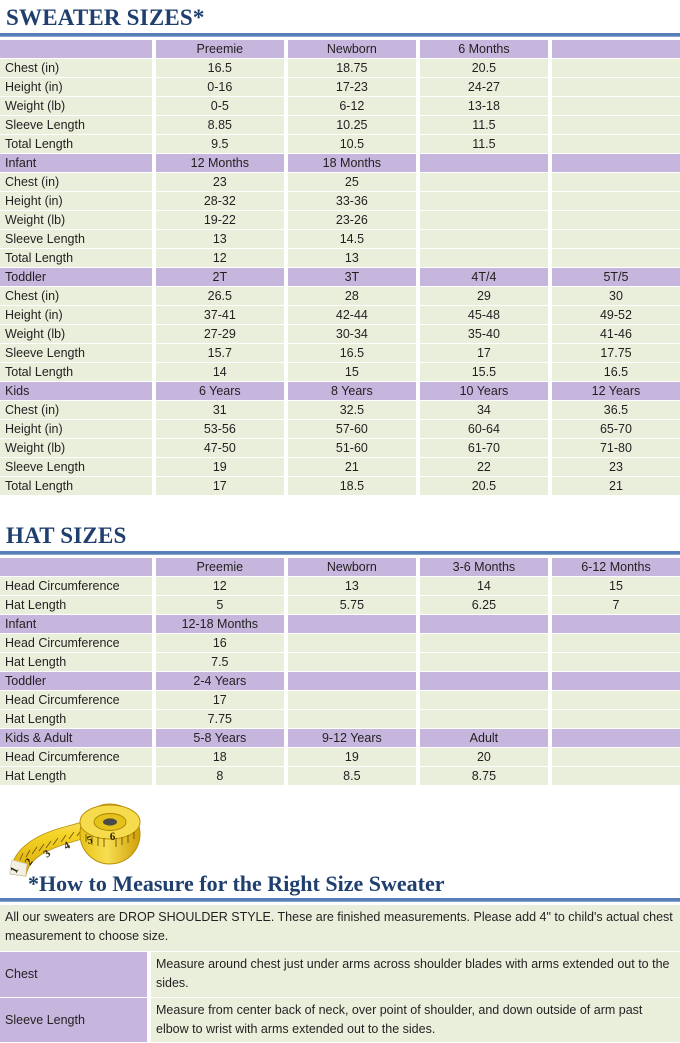 The image size is (680, 1043). What do you see at coordinates (615, 353) in the screenshot?
I see `data-cell: 17.75` at bounding box center [615, 353].